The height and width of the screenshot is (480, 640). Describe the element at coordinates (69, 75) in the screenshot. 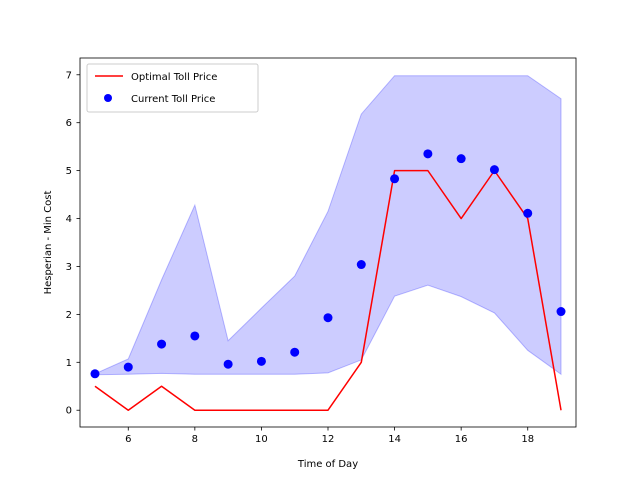

I see `y-tick-label: 7` at that location.